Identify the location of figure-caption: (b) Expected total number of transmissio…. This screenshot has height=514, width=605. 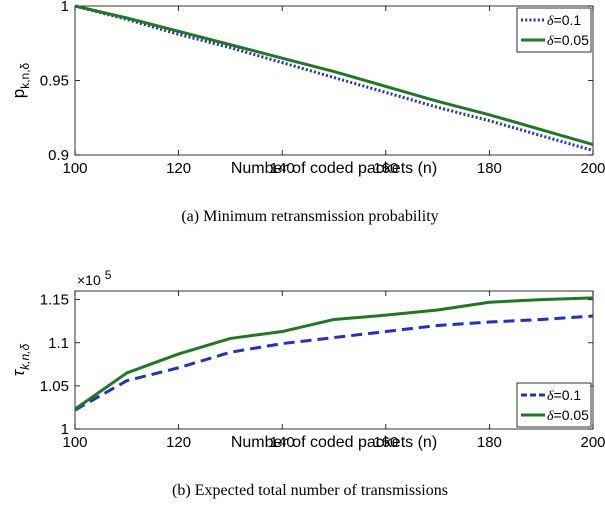
(310, 490).